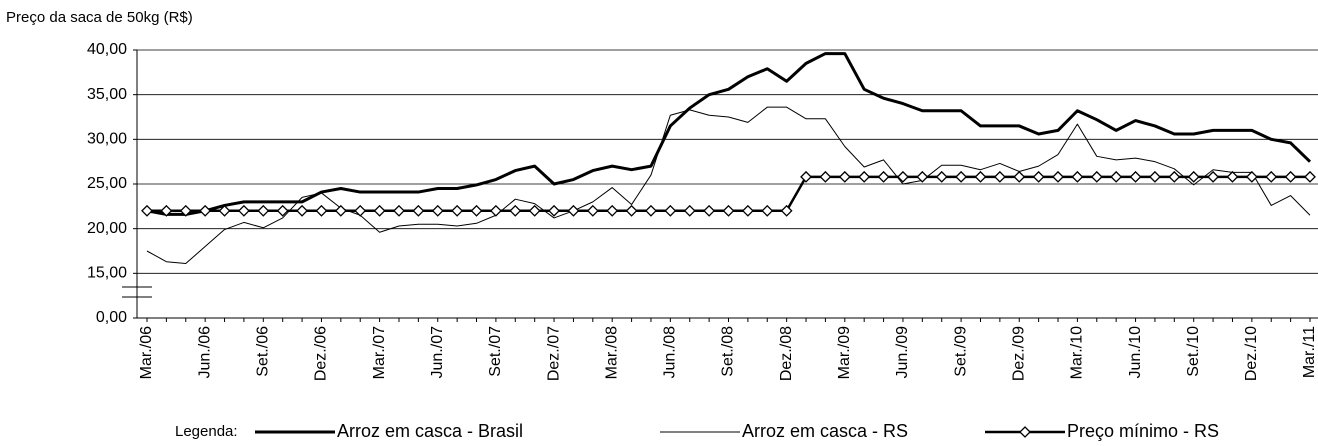  I want to click on y-tick-label: 25,00, so click(107, 183).